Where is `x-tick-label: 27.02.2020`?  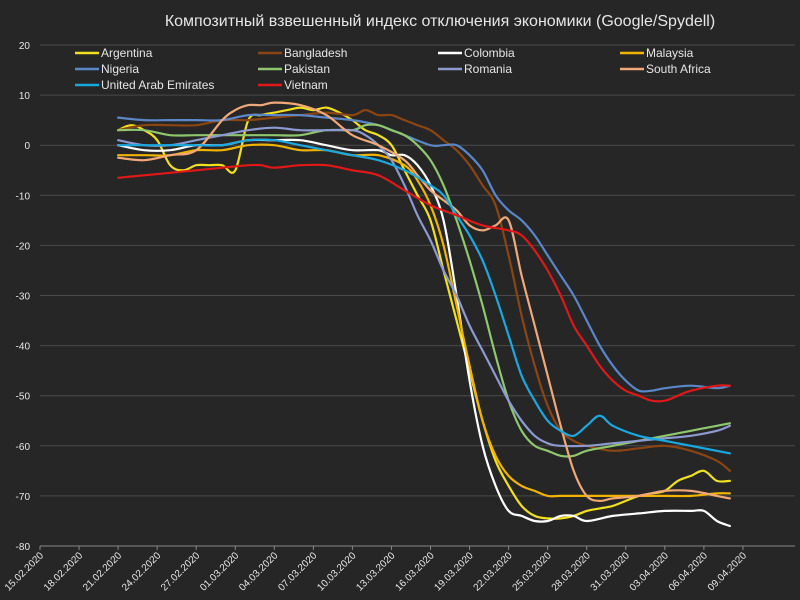 x-tick-label: 27.02.2020 is located at coordinates (180, 571).